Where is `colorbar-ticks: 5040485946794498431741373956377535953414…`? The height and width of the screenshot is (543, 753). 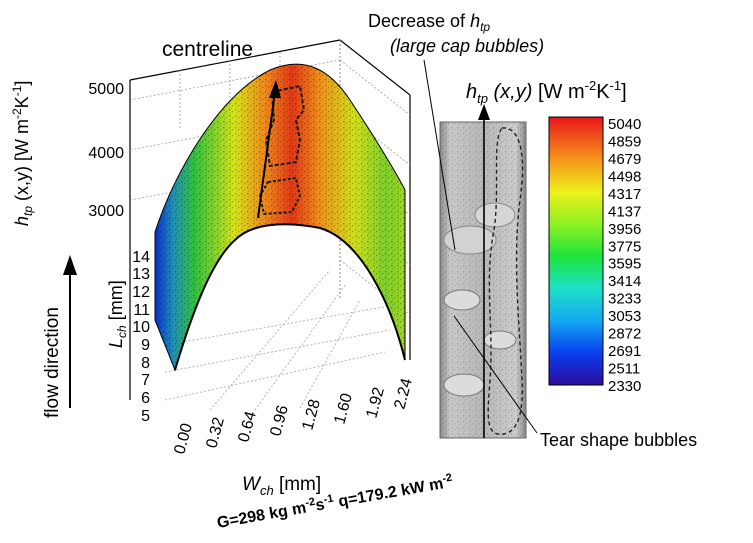 colorbar-ticks: 5040485946794498431741373956377535953414… is located at coordinates (624, 255).